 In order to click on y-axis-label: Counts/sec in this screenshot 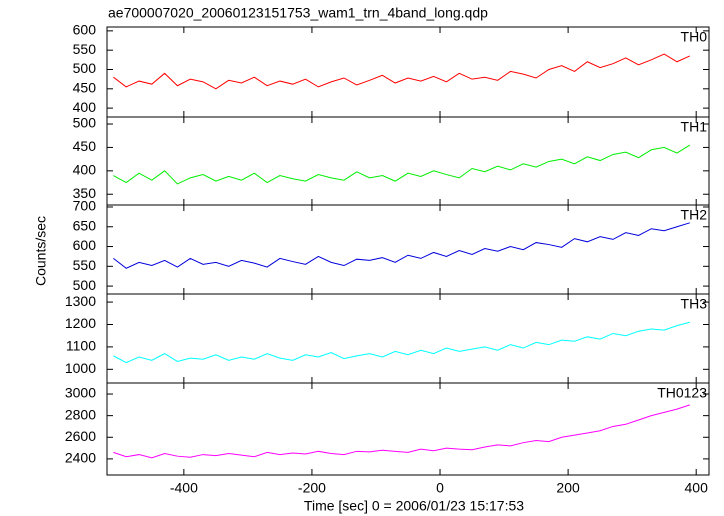, I will do `click(41, 251)`.